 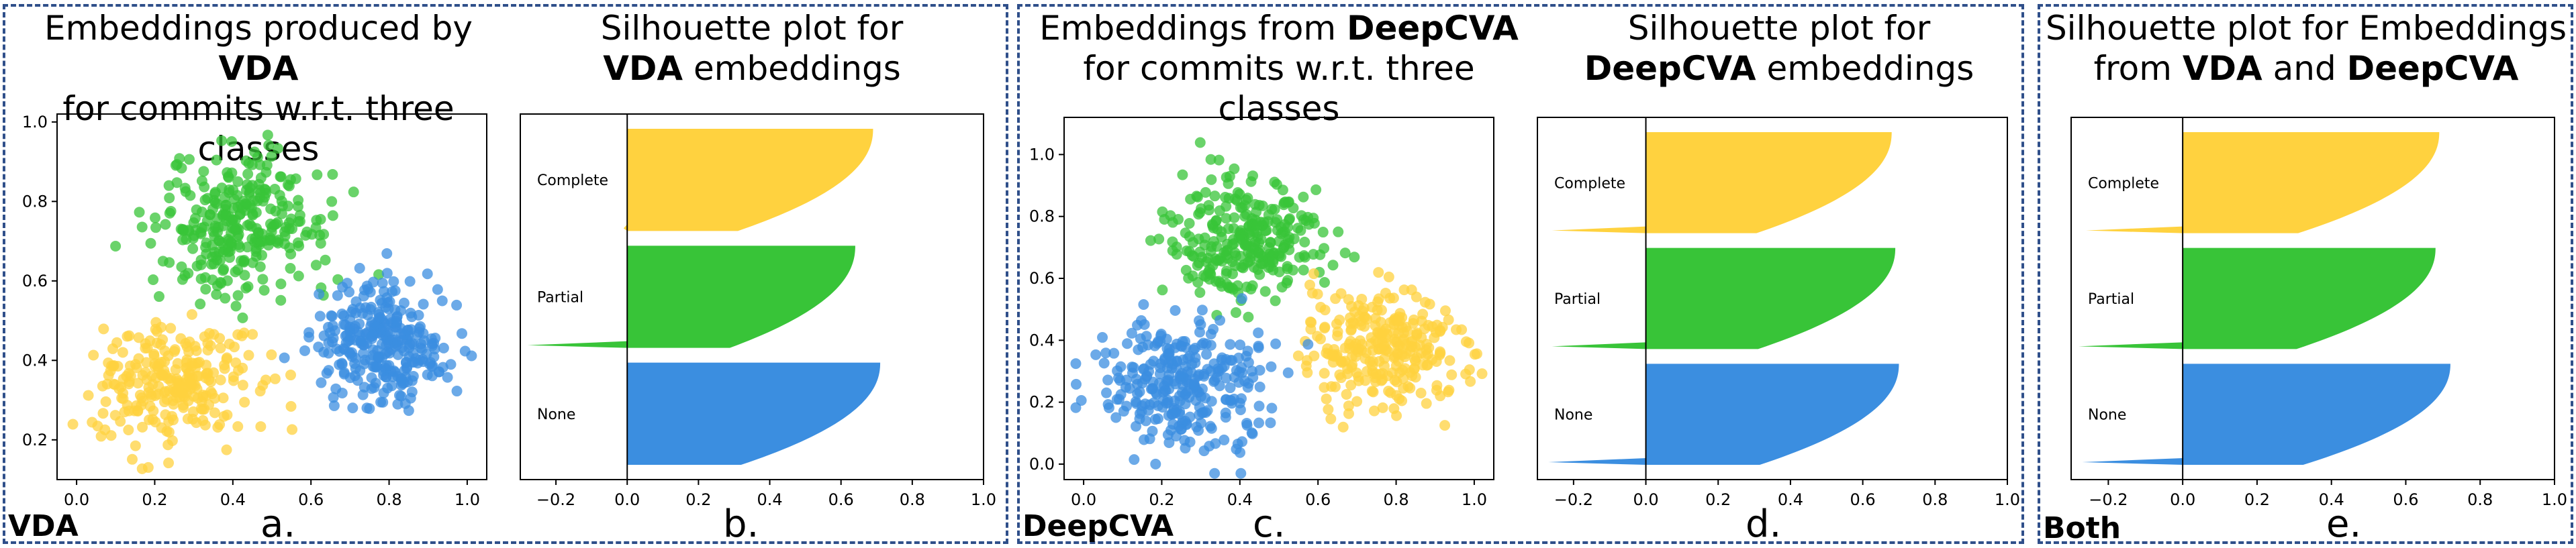 What do you see at coordinates (2554, 500) in the screenshot?
I see `x-tick-label: 1.0` at bounding box center [2554, 500].